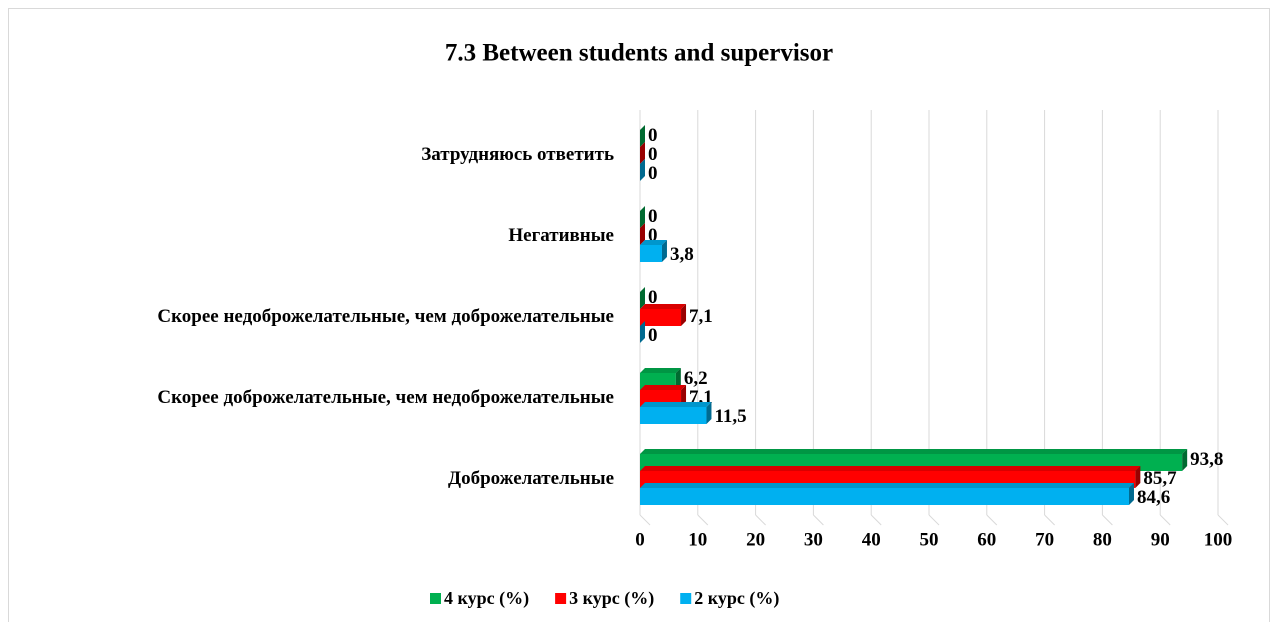  Describe the element at coordinates (639, 53) in the screenshot. I see `chart-title: 7.3 Between students and supervisor` at that location.